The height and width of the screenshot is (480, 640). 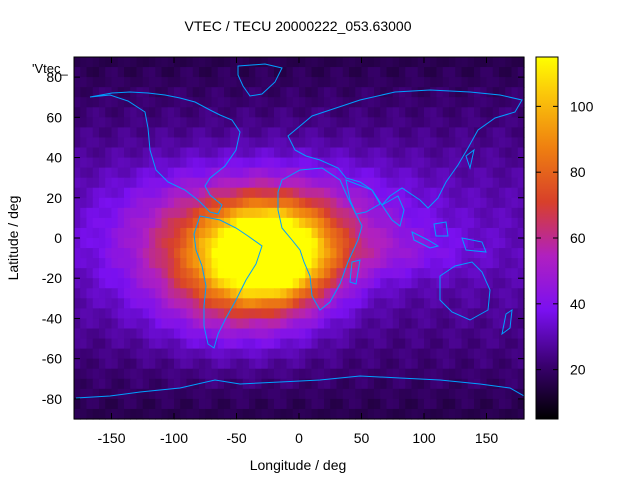 I want to click on legend-entry: 'Vtec_, so click(x=50, y=68).